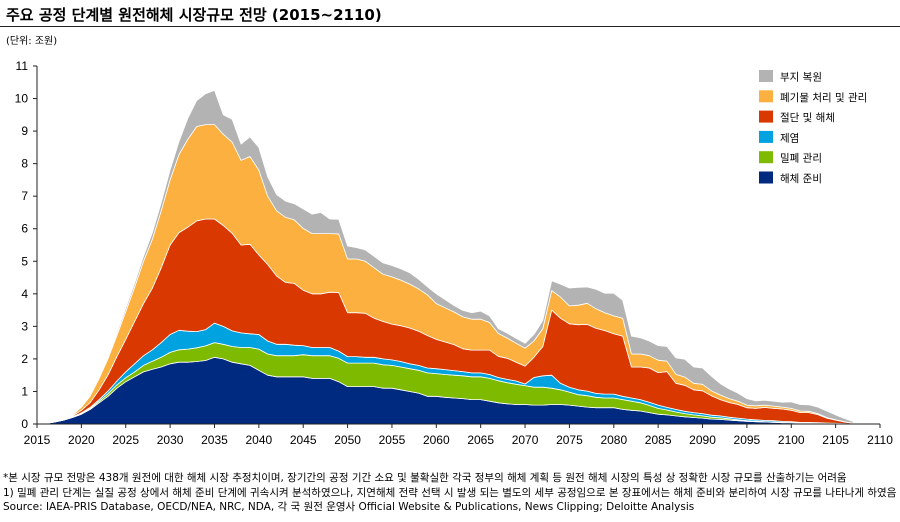 Image resolution: width=900 pixels, height=522 pixels. What do you see at coordinates (24, 326) in the screenshot?
I see `y-tick-label: 3` at bounding box center [24, 326].